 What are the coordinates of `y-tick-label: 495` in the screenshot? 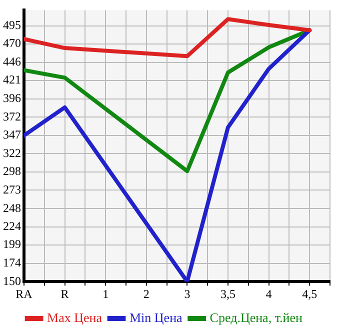 It's located at (12, 25).